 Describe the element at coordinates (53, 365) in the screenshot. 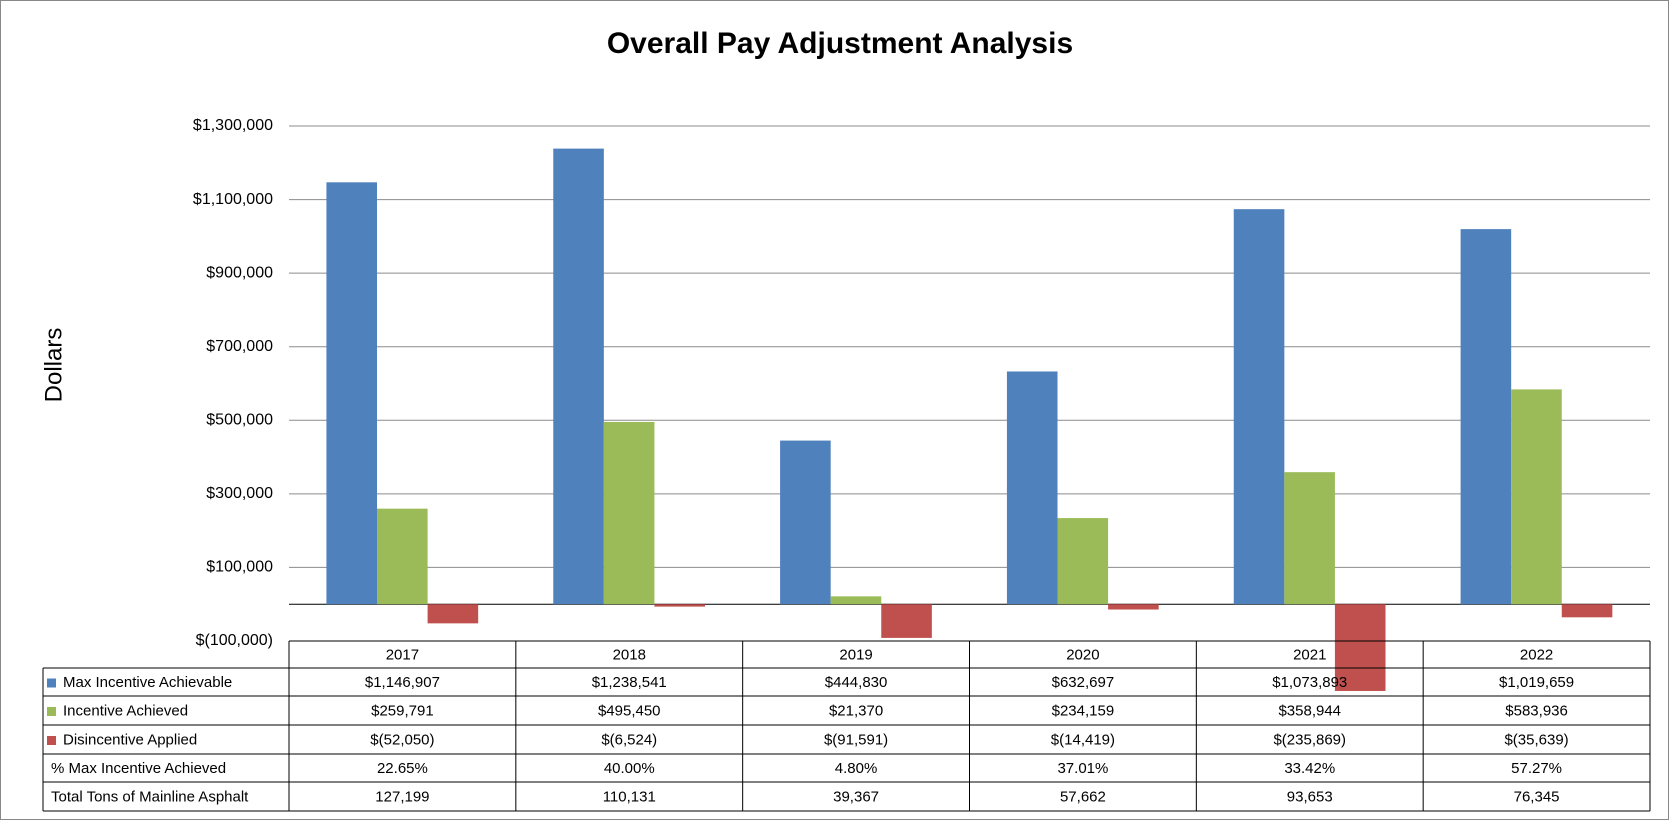

I see `y-axis-label: Dollars` at that location.